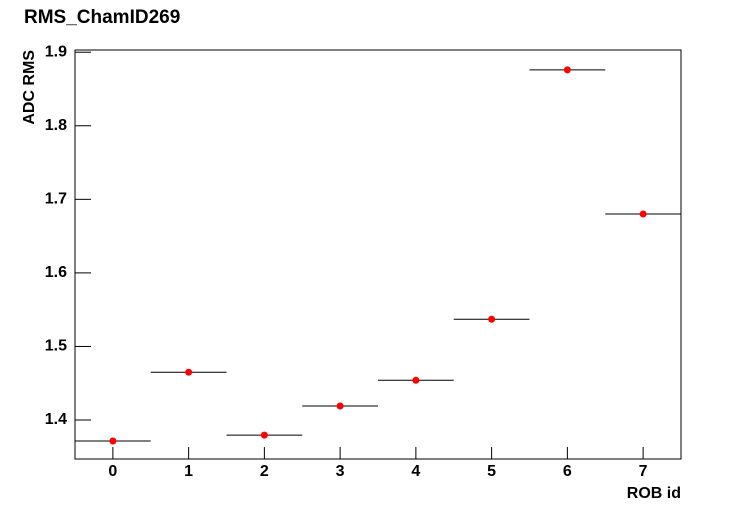 The width and height of the screenshot is (756, 511). Describe the element at coordinates (56, 51) in the screenshot. I see `y-tick-label: 1.9` at that location.